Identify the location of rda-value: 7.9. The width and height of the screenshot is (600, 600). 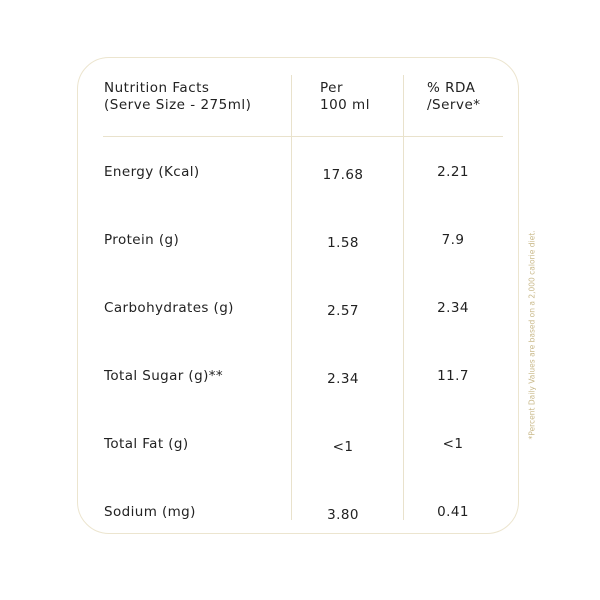
(453, 240).